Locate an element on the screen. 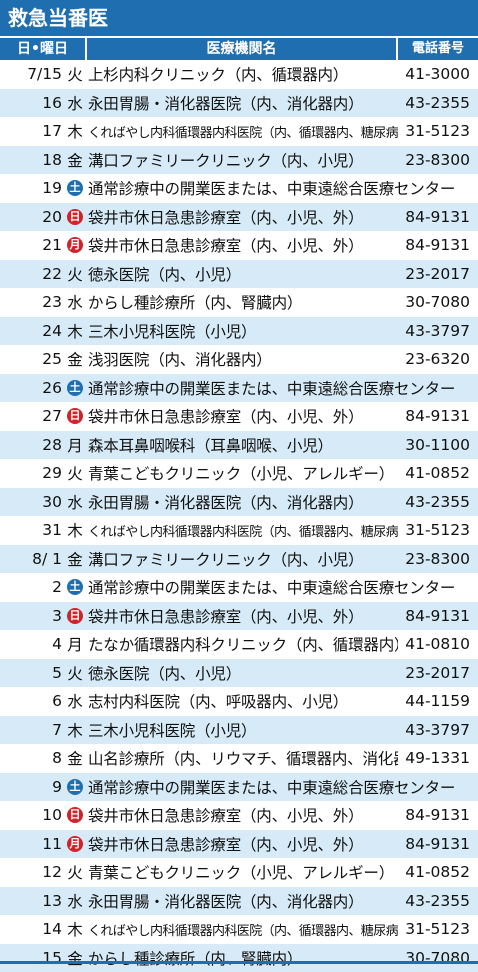  row-date: 31 is located at coordinates (32, 530).